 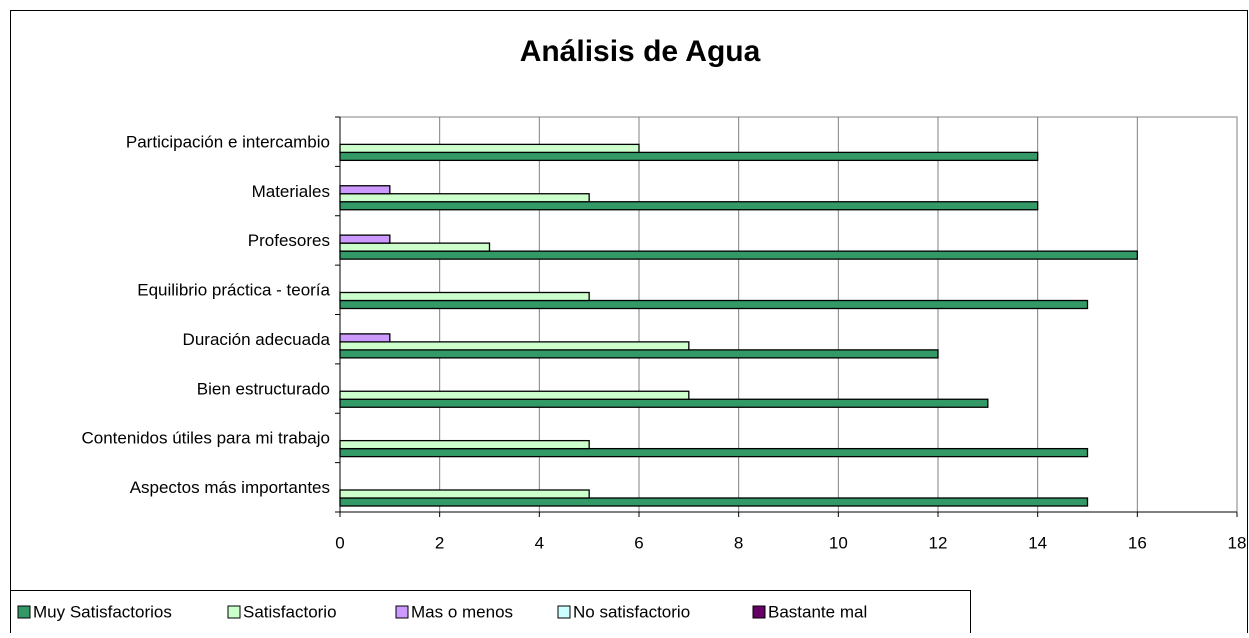 I want to click on y-tick-label: Bien estructurado, so click(x=263, y=388).